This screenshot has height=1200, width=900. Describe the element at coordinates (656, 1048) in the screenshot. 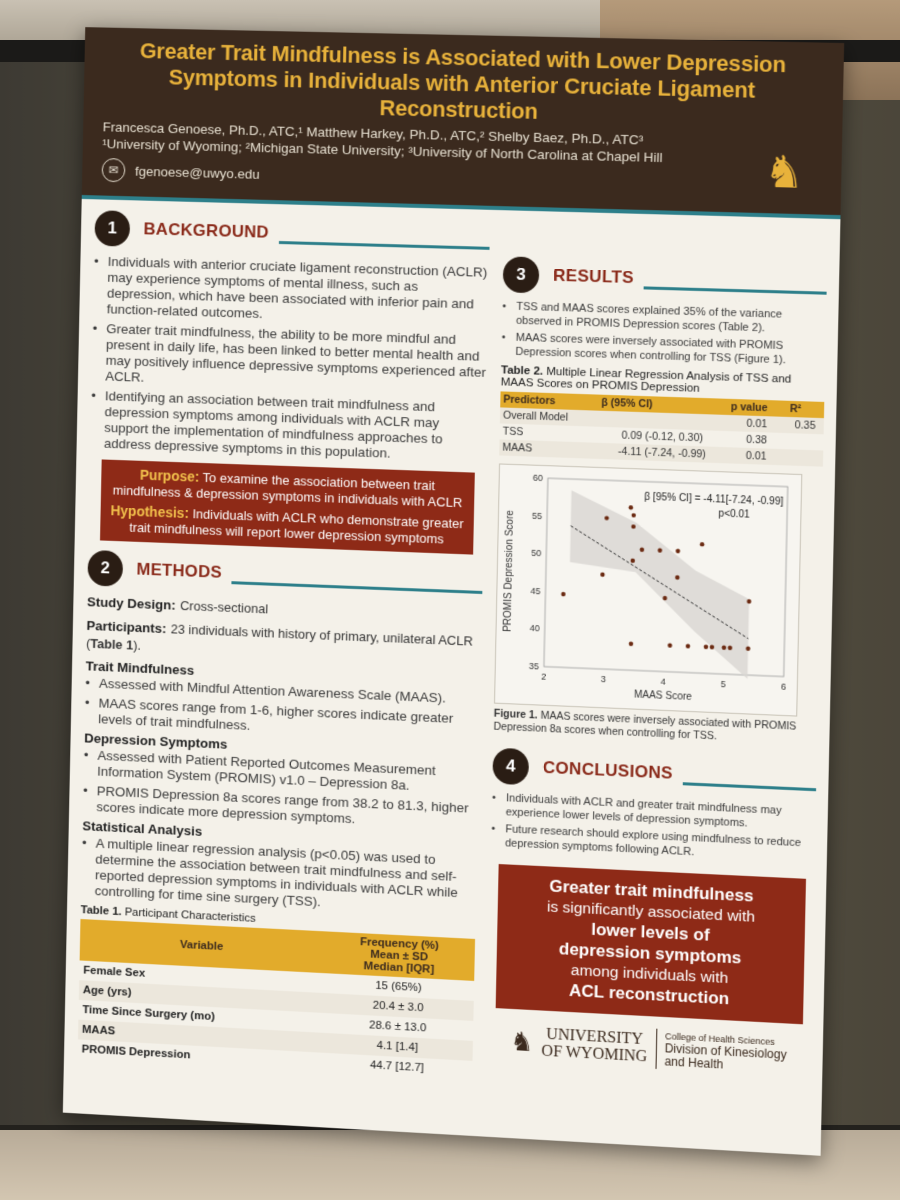

I see `footer-divider` at that location.